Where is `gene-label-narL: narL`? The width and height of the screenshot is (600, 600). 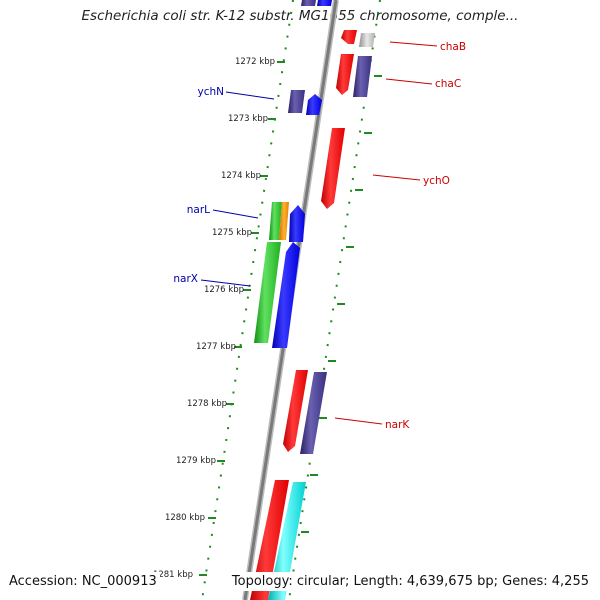
gene-label-narL: narL is located at coordinates (198, 210).